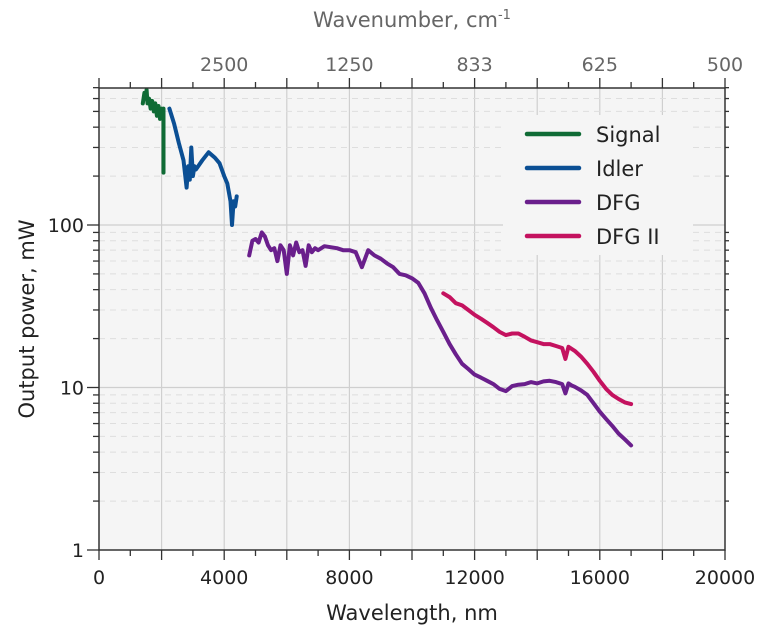  I want to click on legend: Signal Idler DFG DFG II, so click(598, 185).